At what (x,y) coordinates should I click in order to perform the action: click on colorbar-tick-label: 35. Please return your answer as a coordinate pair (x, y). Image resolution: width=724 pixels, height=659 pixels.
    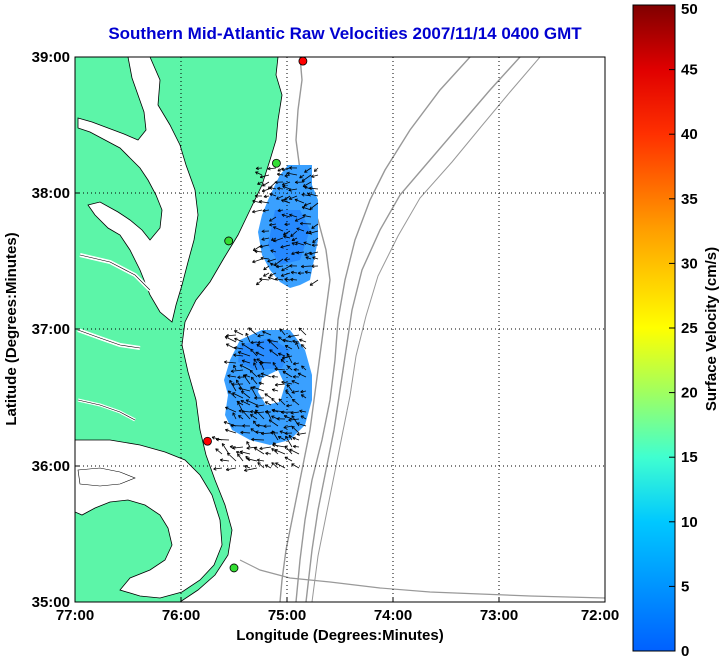
    Looking at the image, I should click on (689, 199).